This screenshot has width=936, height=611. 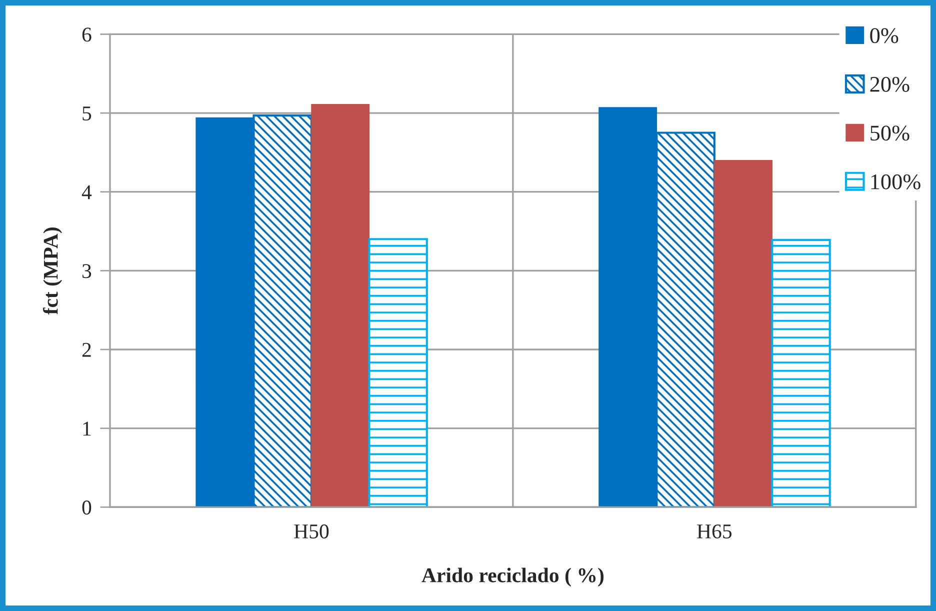 What do you see at coordinates (87, 113) in the screenshot?
I see `y-tick-label: 5` at bounding box center [87, 113].